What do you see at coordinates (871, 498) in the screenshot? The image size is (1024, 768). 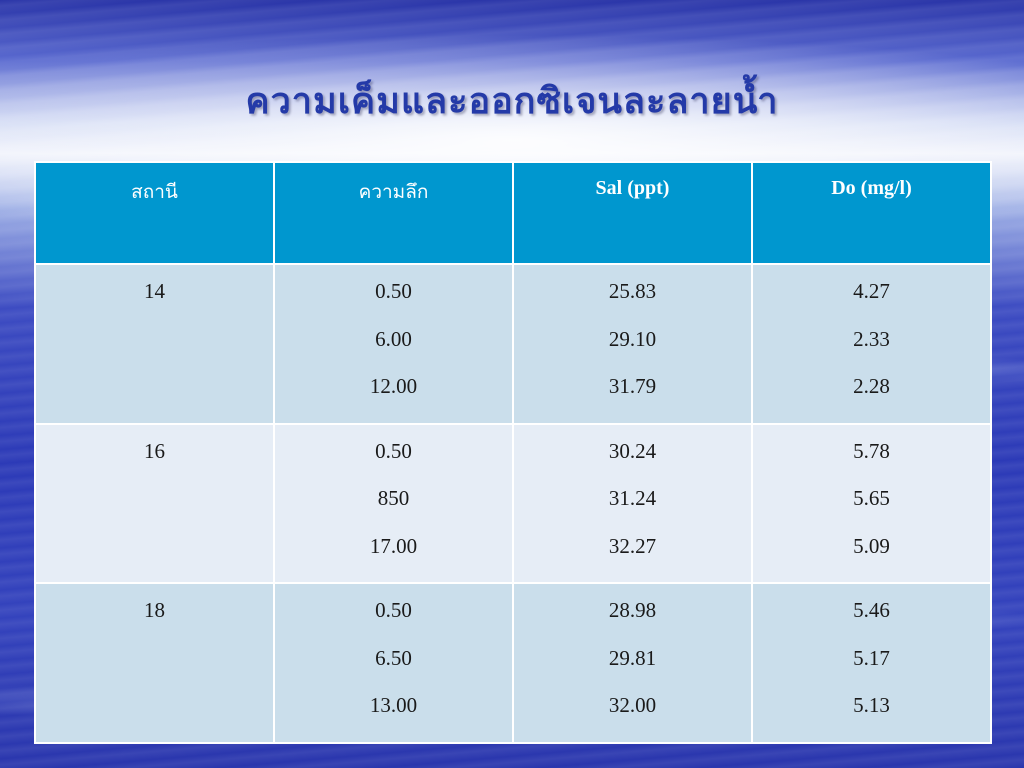 I see `oxygen-value: 5.65` at bounding box center [871, 498].